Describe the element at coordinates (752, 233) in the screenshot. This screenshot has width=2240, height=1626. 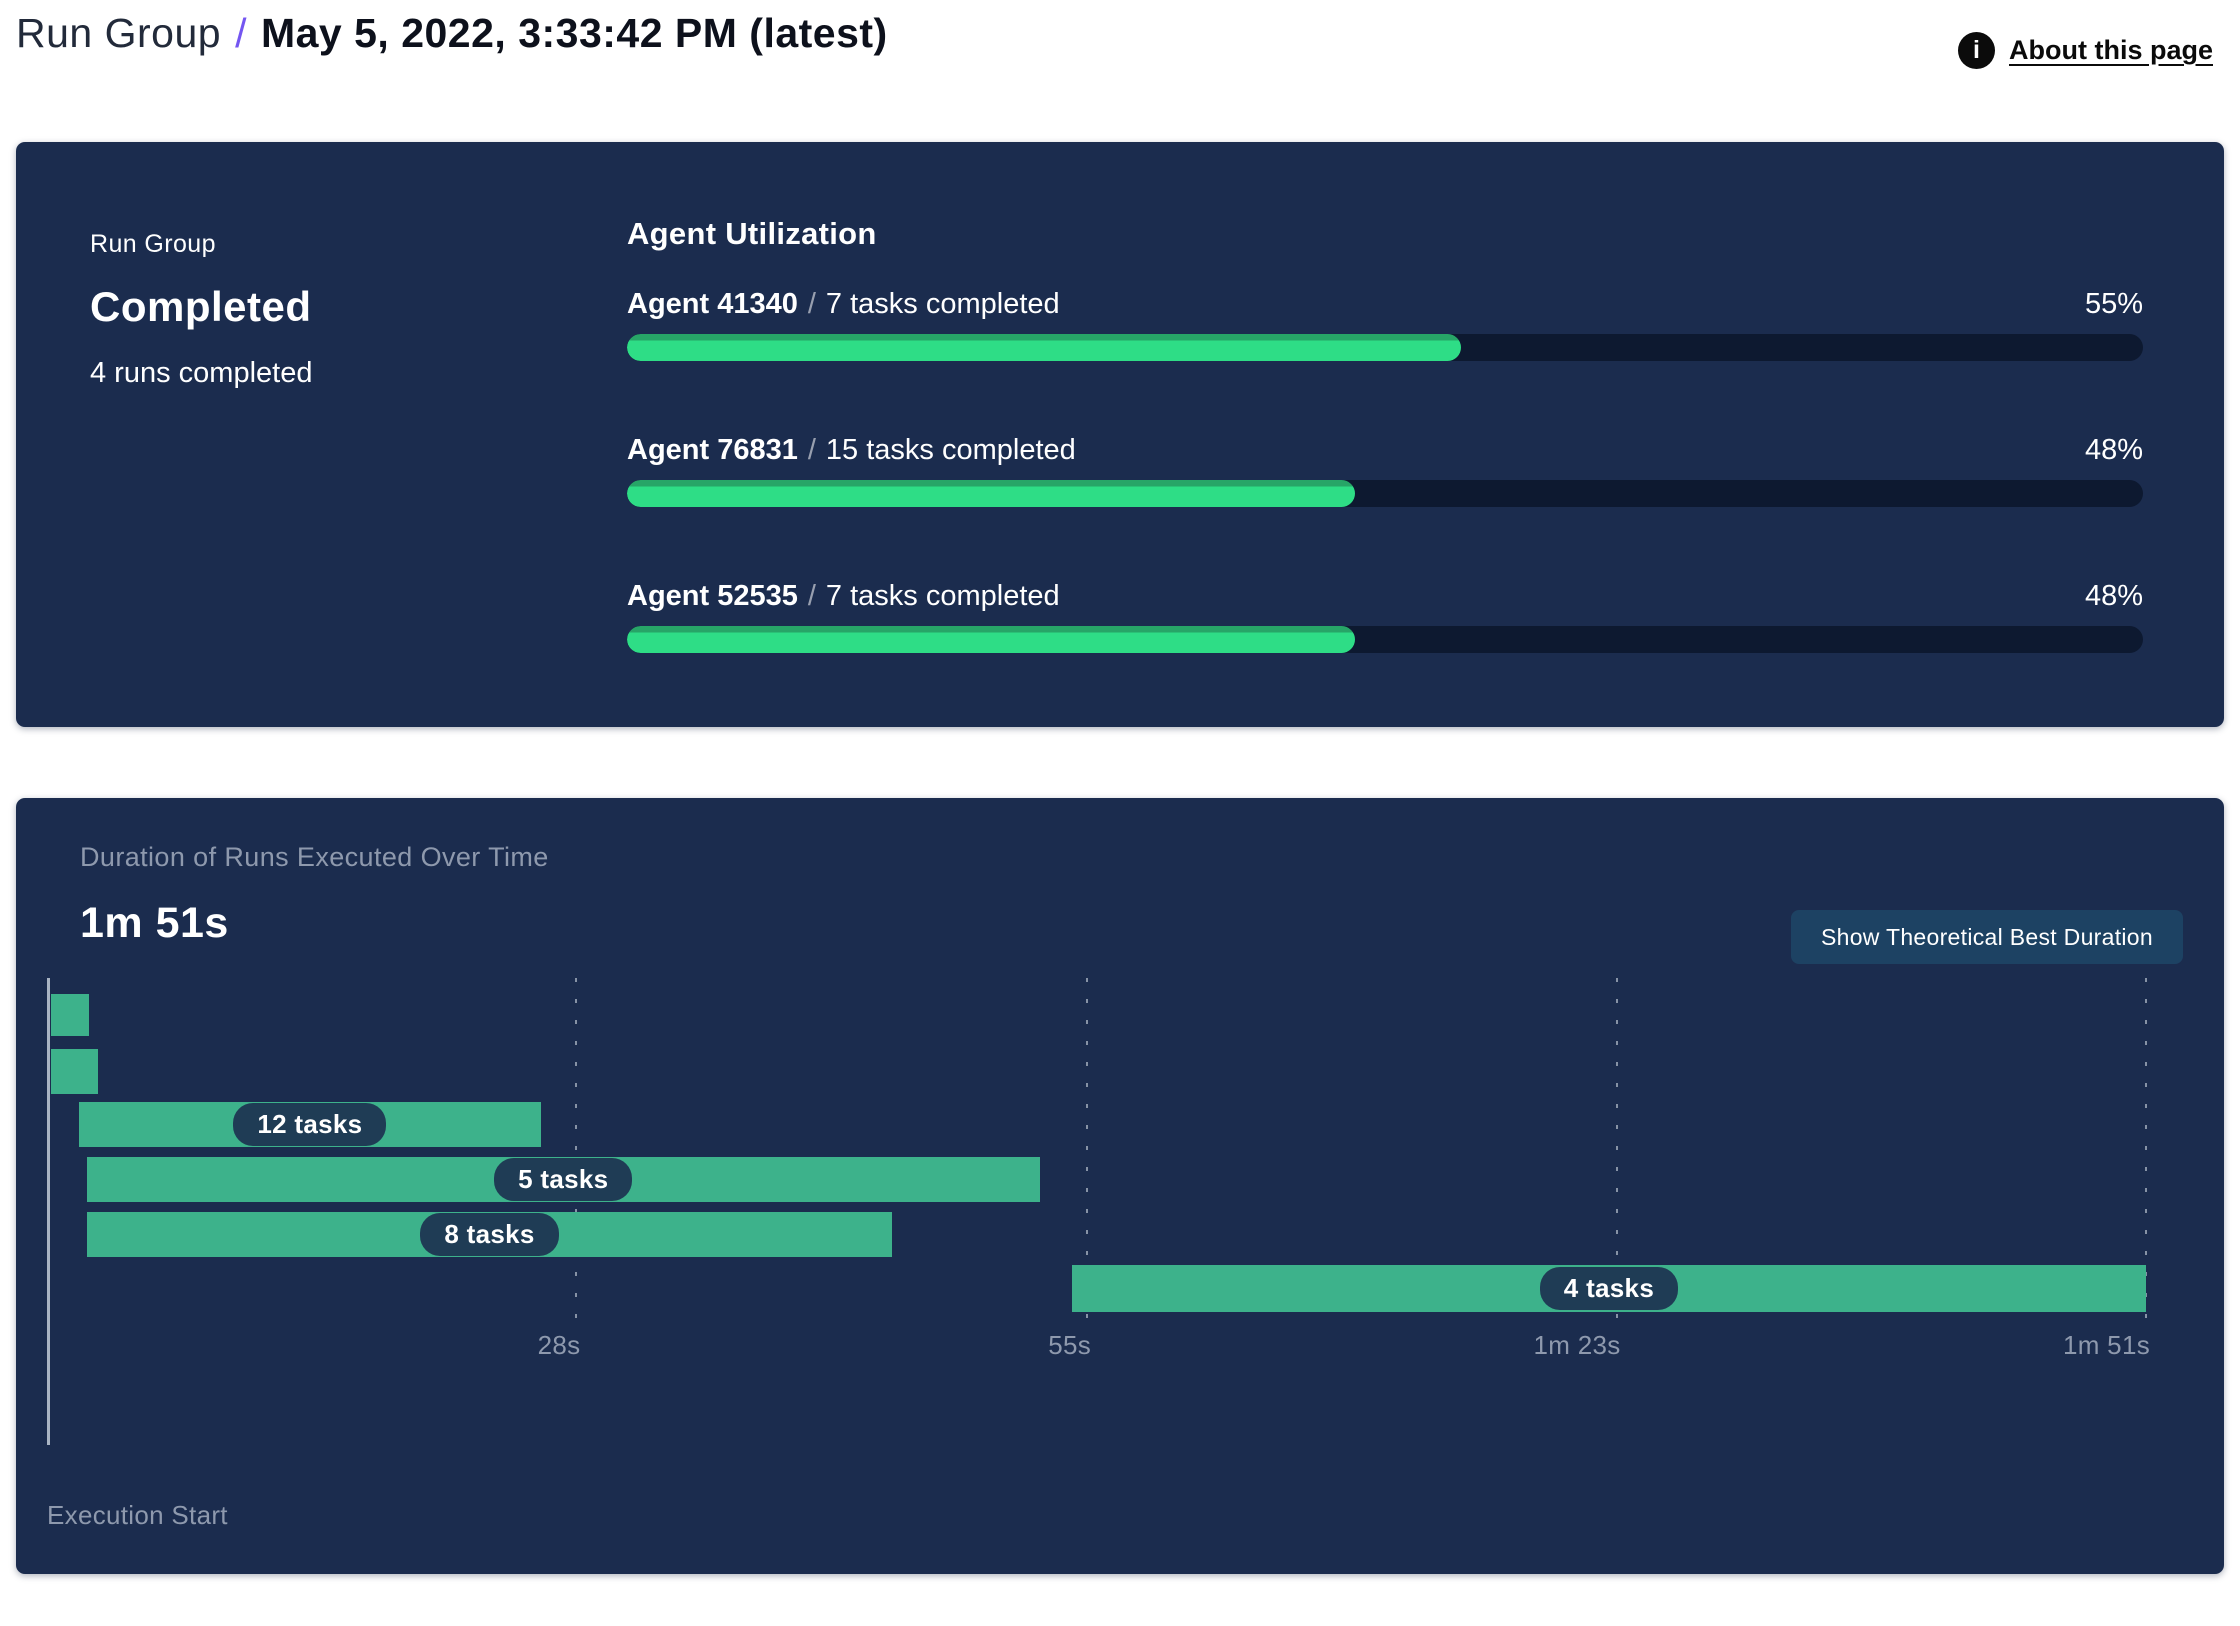
I see `agent-utilization-title: Agent Utilization` at that location.